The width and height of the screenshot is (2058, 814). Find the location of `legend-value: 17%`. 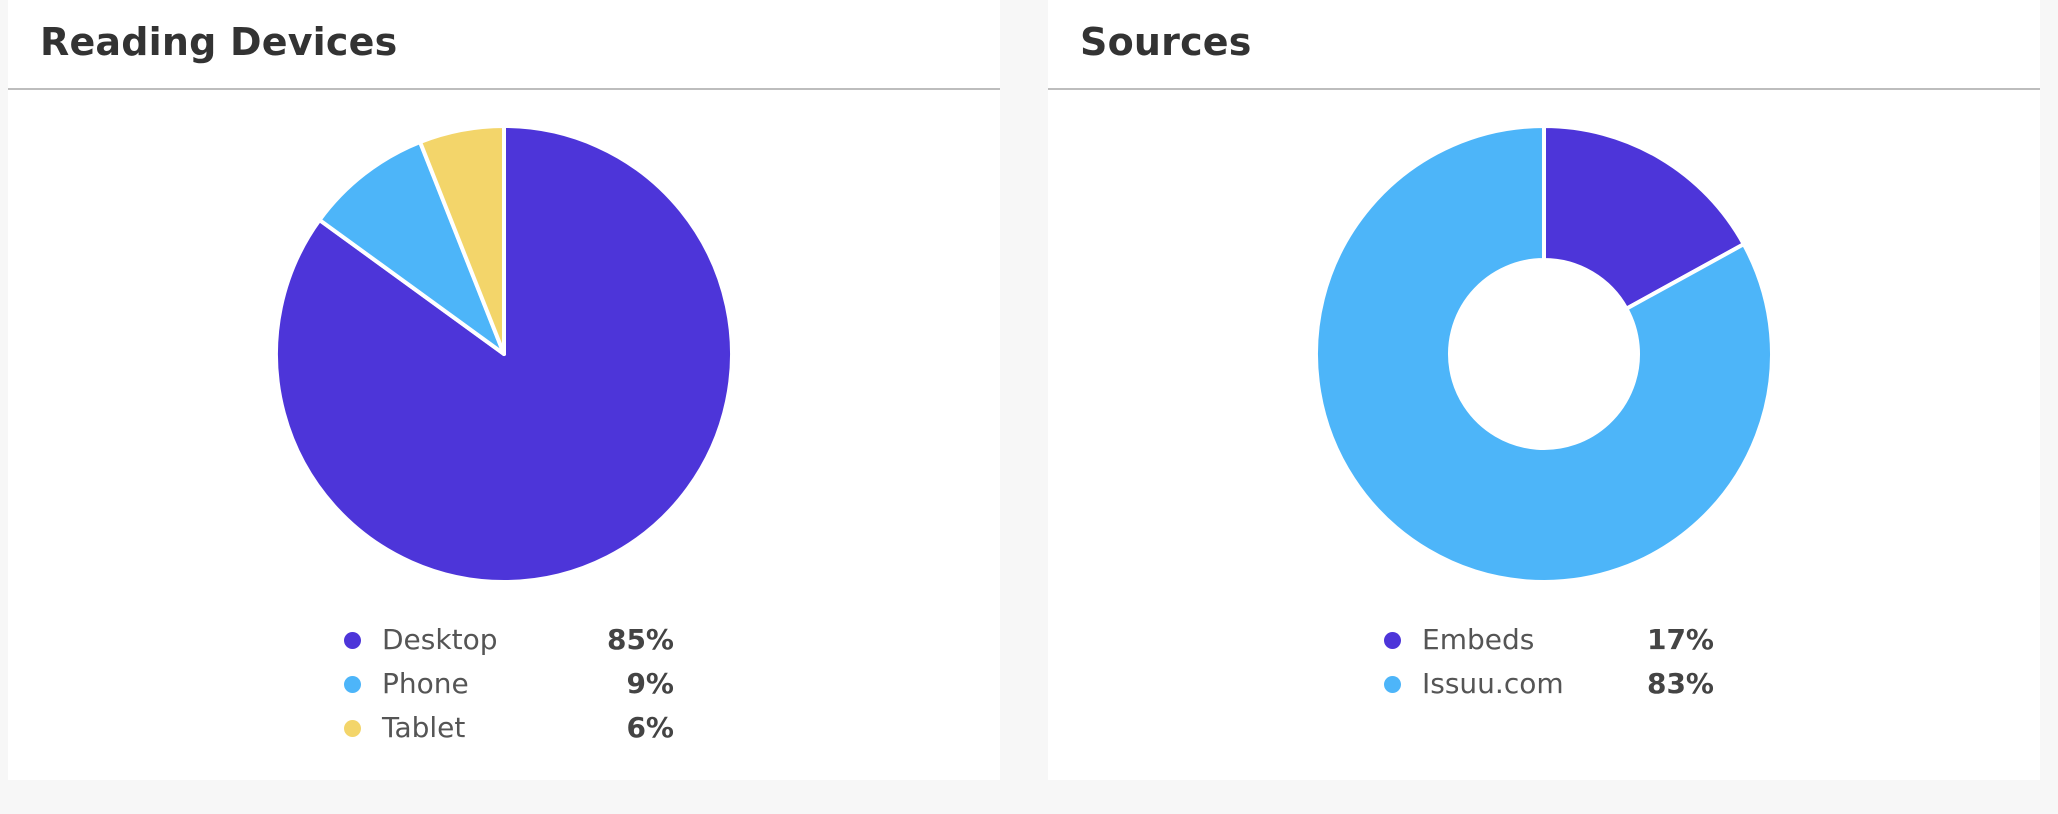

legend-value: 17% is located at coordinates (1680, 639).